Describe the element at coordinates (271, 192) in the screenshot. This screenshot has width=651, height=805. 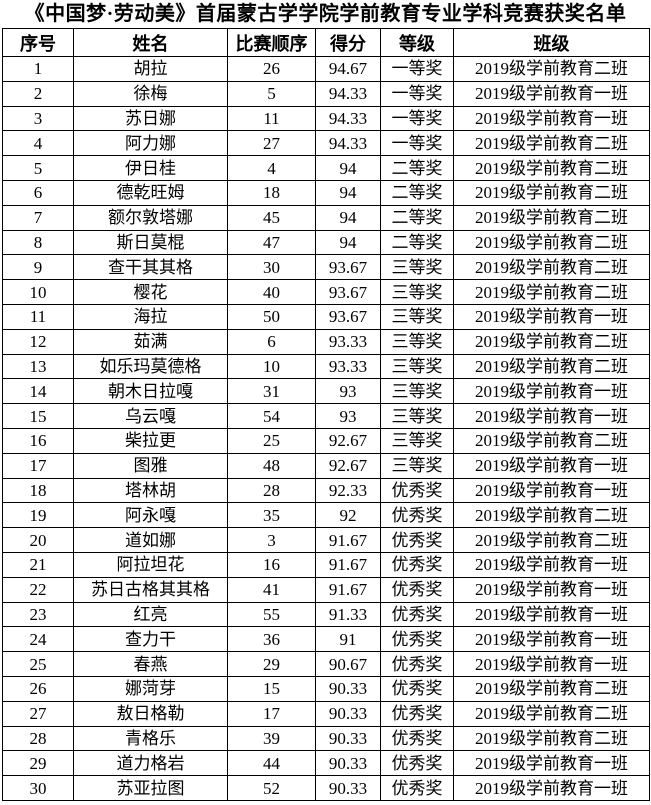
I see `cell-order: 18` at that location.